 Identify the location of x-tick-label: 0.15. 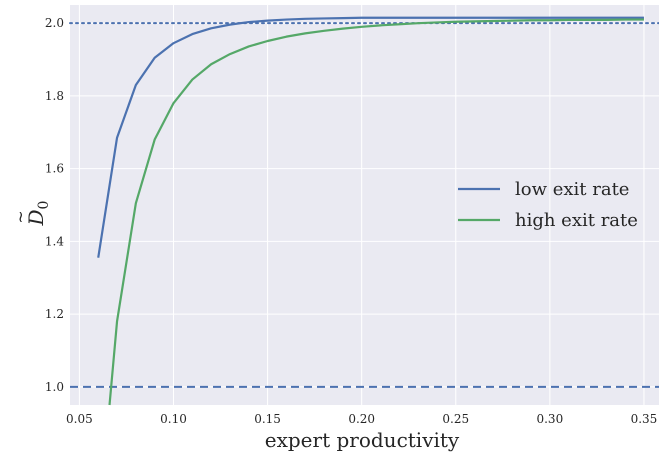
(267, 419).